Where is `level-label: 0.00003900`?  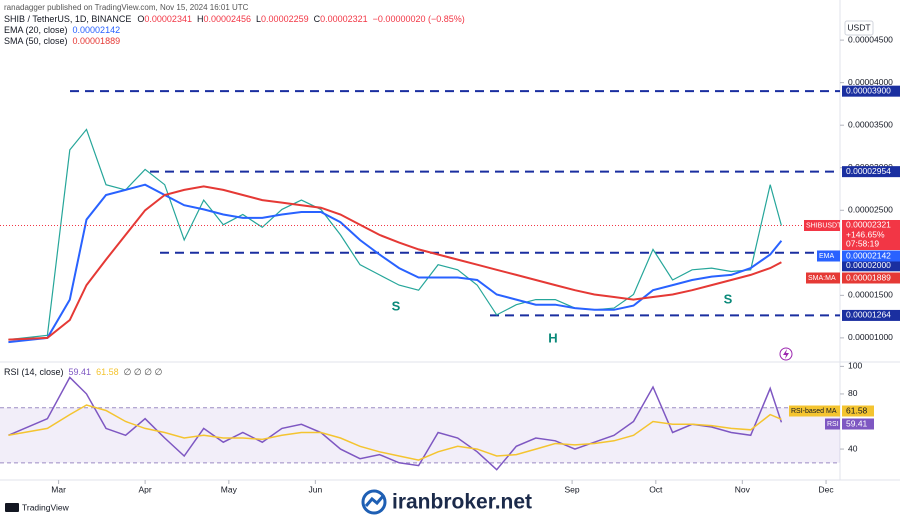 level-label: 0.00003900 is located at coordinates (868, 90).